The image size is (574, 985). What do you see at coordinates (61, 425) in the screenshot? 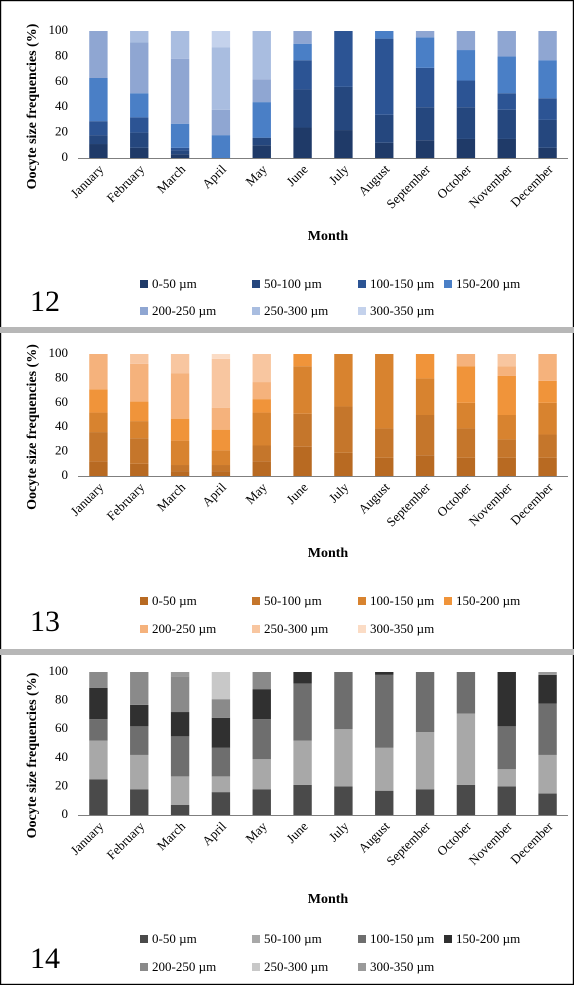
I see `y-tick-label: 40` at bounding box center [61, 425].